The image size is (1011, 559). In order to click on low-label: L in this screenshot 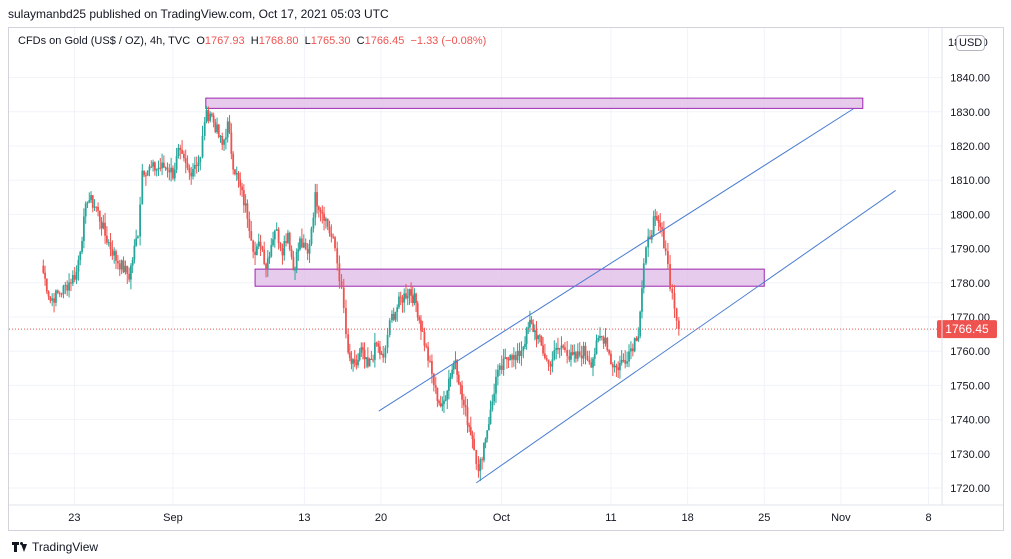, I will do `click(307, 41)`.